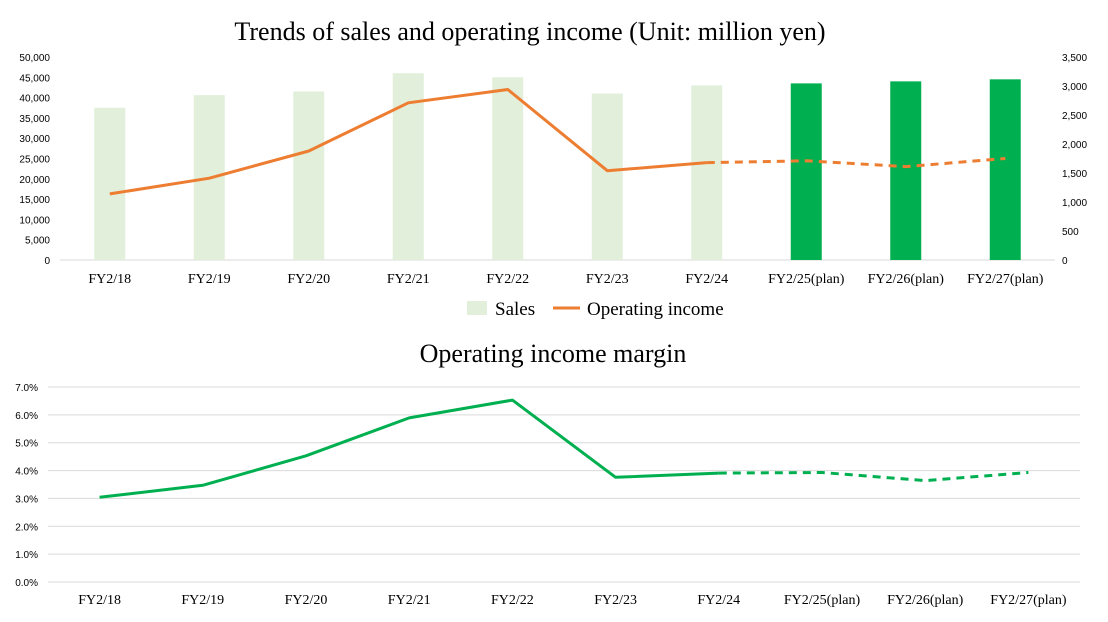 The image size is (1108, 622). Describe the element at coordinates (34, 180) in the screenshot. I see `left-axis-tick: 20,000` at that location.